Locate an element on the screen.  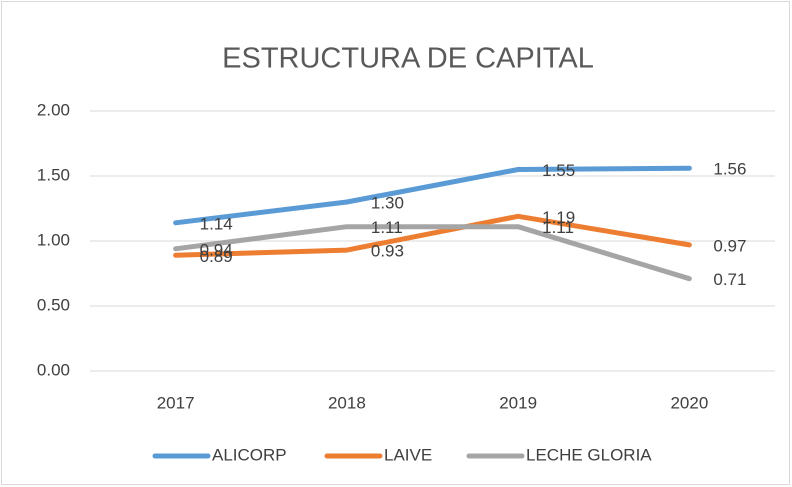
data-label: 0.94 is located at coordinates (216, 249).